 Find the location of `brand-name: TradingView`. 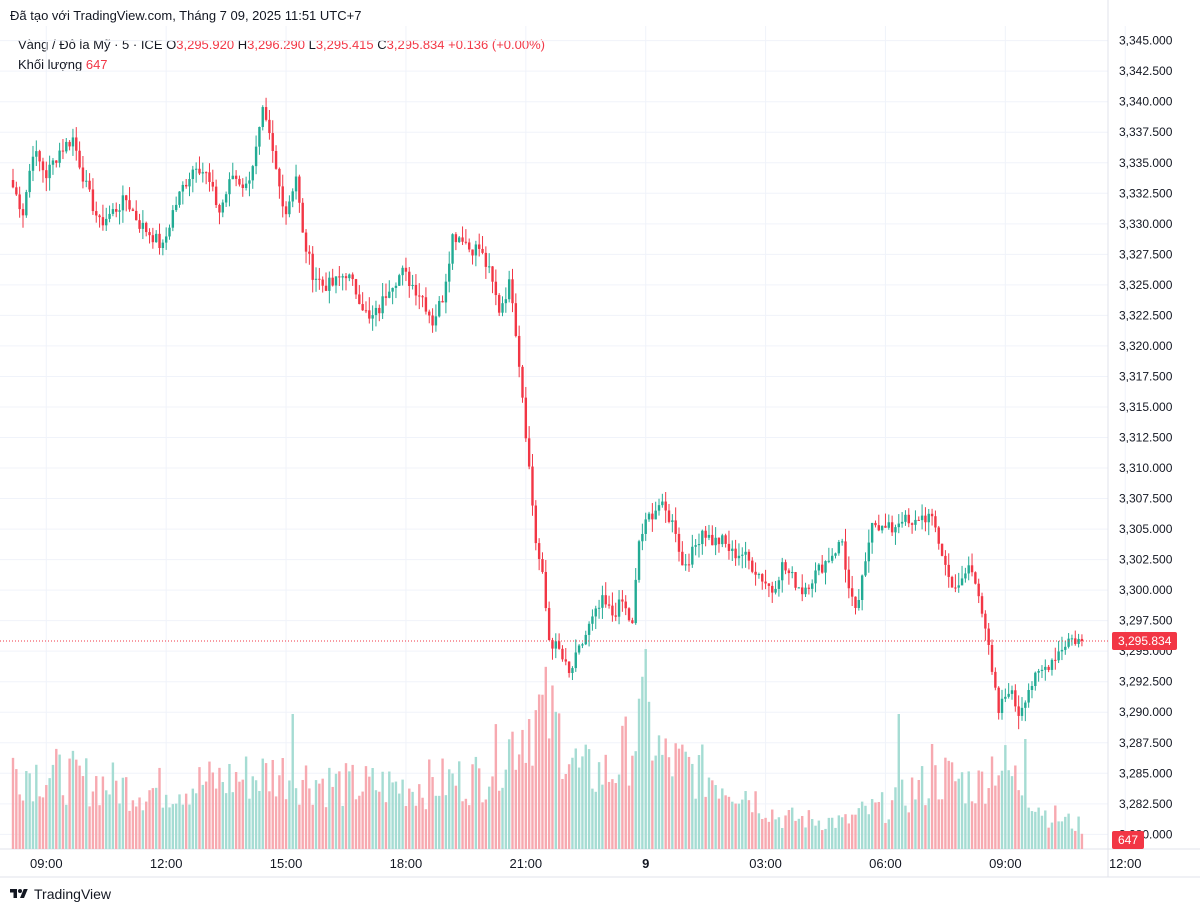

brand-name: TradingView is located at coordinates (73, 894).